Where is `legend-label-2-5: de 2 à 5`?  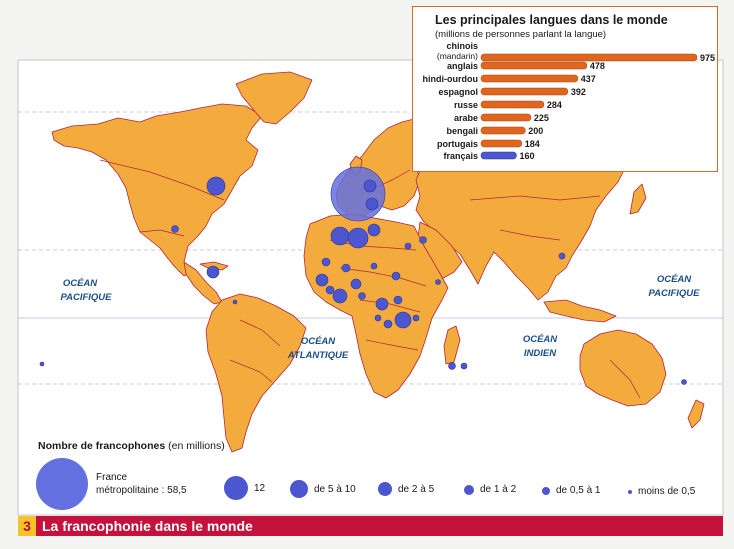
legend-label-2-5: de 2 à 5 is located at coordinates (416, 489).